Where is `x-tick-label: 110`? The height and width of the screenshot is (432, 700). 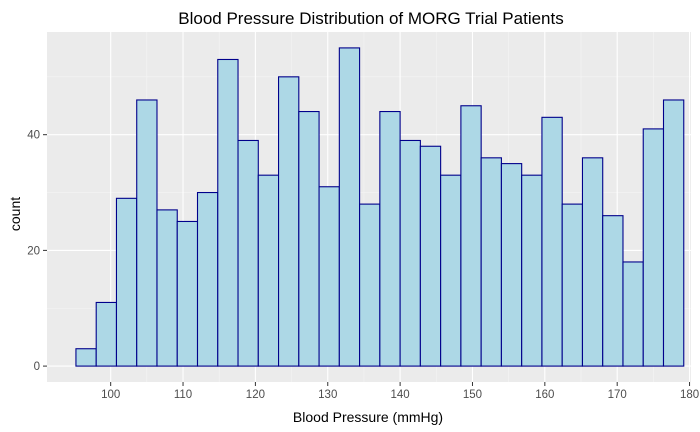 x-tick-label: 110 is located at coordinates (183, 395).